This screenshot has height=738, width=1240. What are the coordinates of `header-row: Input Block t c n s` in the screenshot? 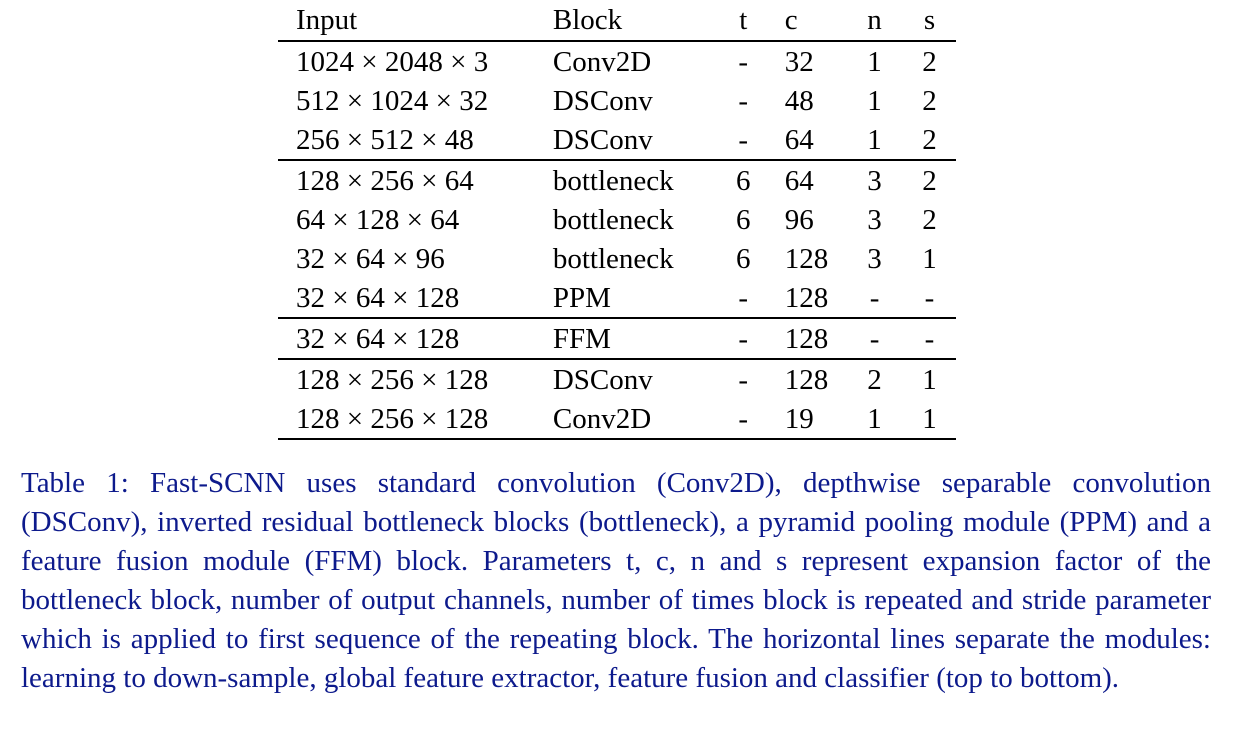 It's located at (617, 21).